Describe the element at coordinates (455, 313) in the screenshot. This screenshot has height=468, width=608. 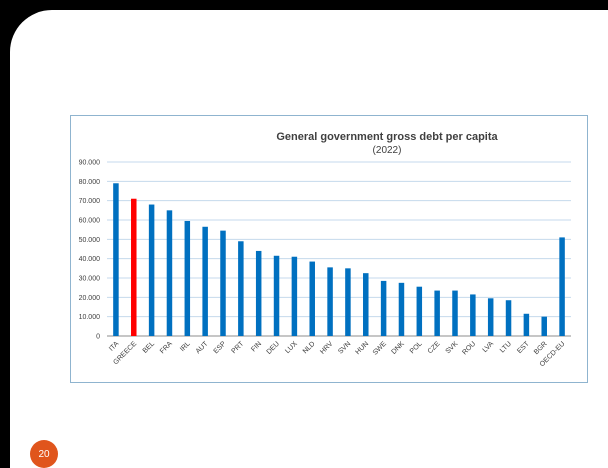
I see `bar-svk` at that location.